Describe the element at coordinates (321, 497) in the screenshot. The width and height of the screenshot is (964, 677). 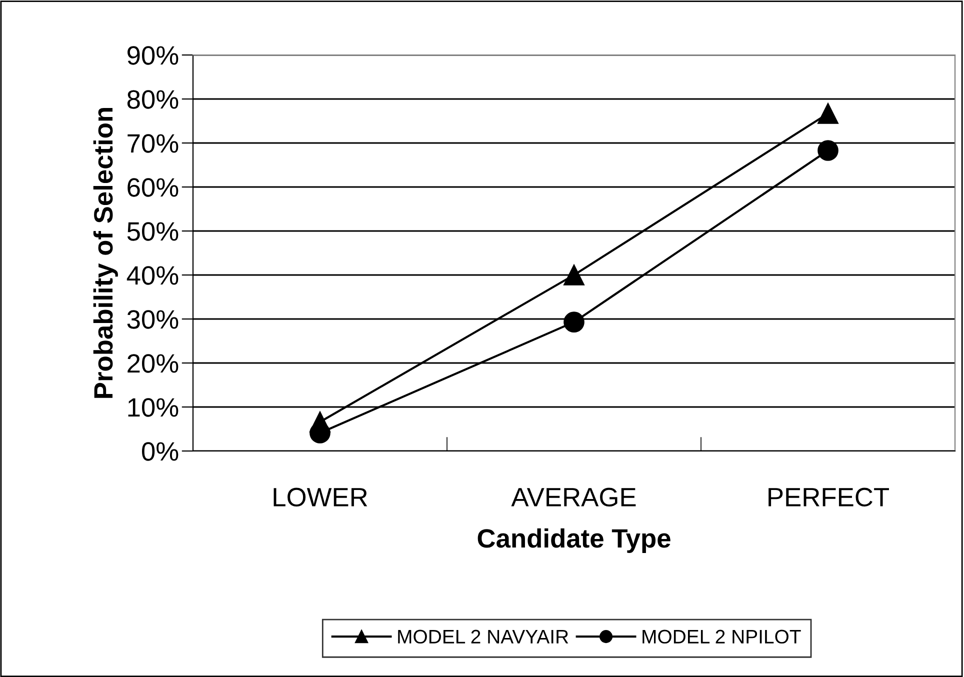
I see `x-tick-label: LOWER` at that location.